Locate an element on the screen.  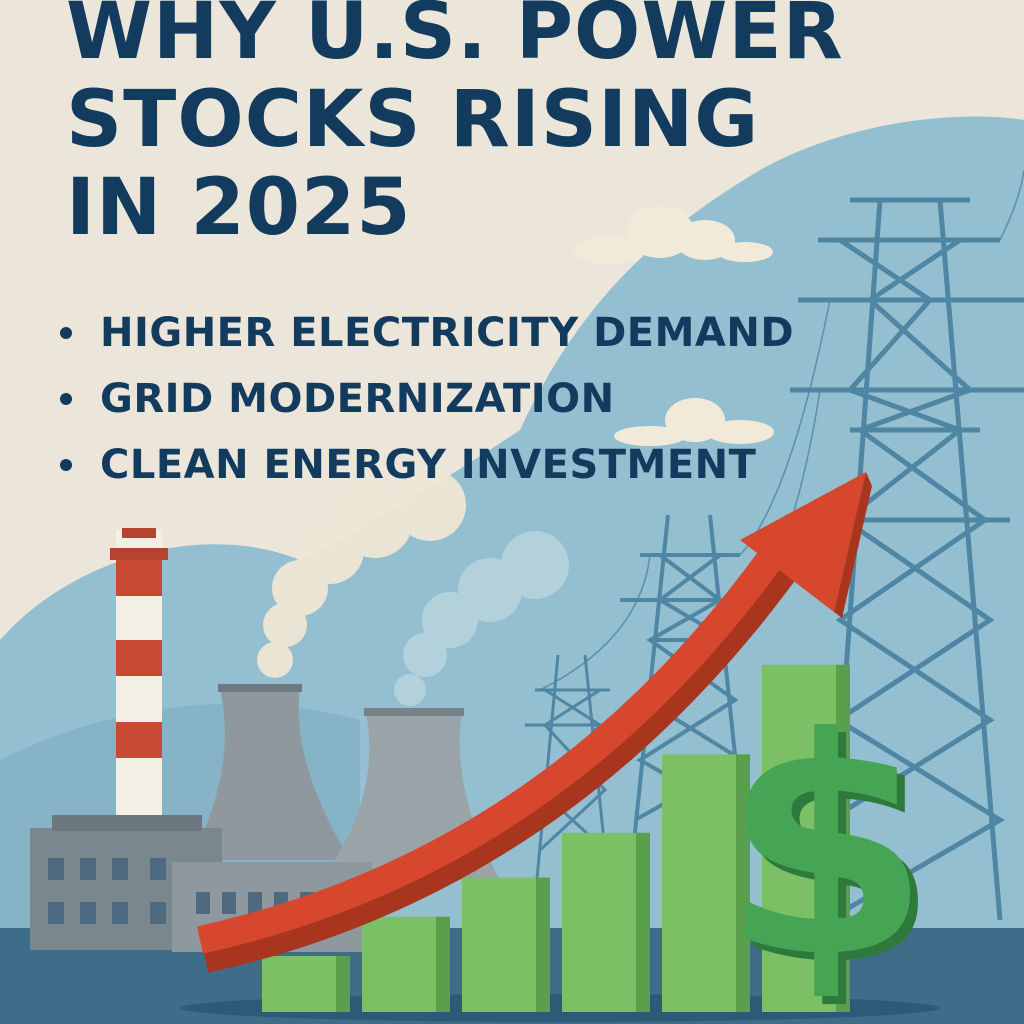
chimney is located at coordinates (139, 671).